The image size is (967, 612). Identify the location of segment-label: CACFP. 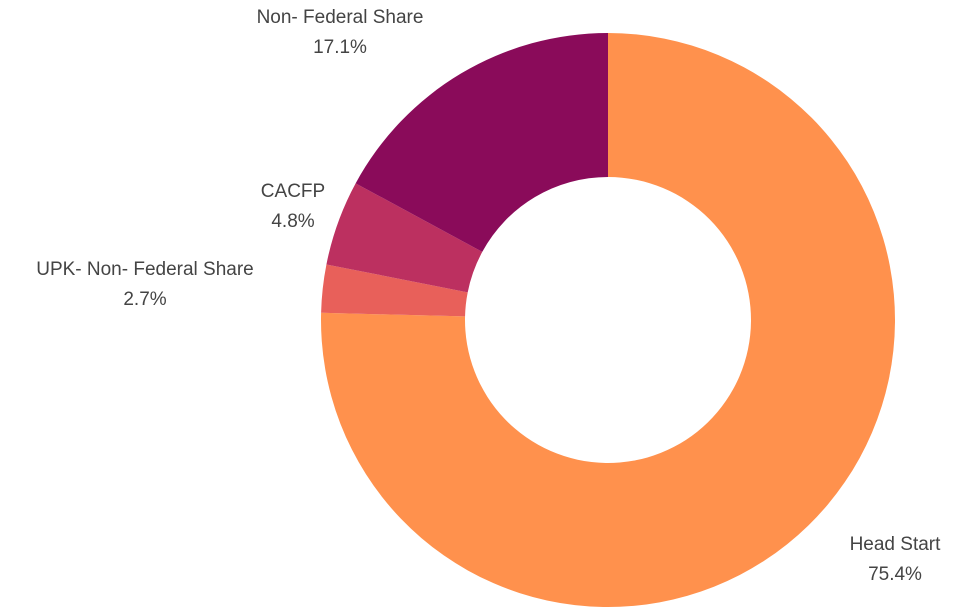
(293, 191).